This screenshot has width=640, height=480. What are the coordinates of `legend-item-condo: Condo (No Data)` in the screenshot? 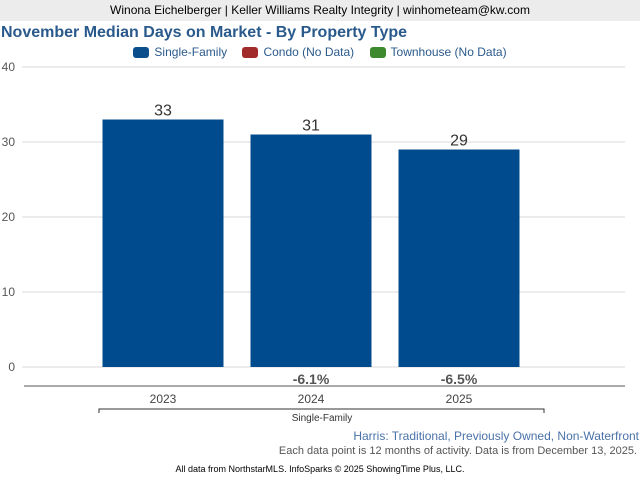 It's located at (298, 52).